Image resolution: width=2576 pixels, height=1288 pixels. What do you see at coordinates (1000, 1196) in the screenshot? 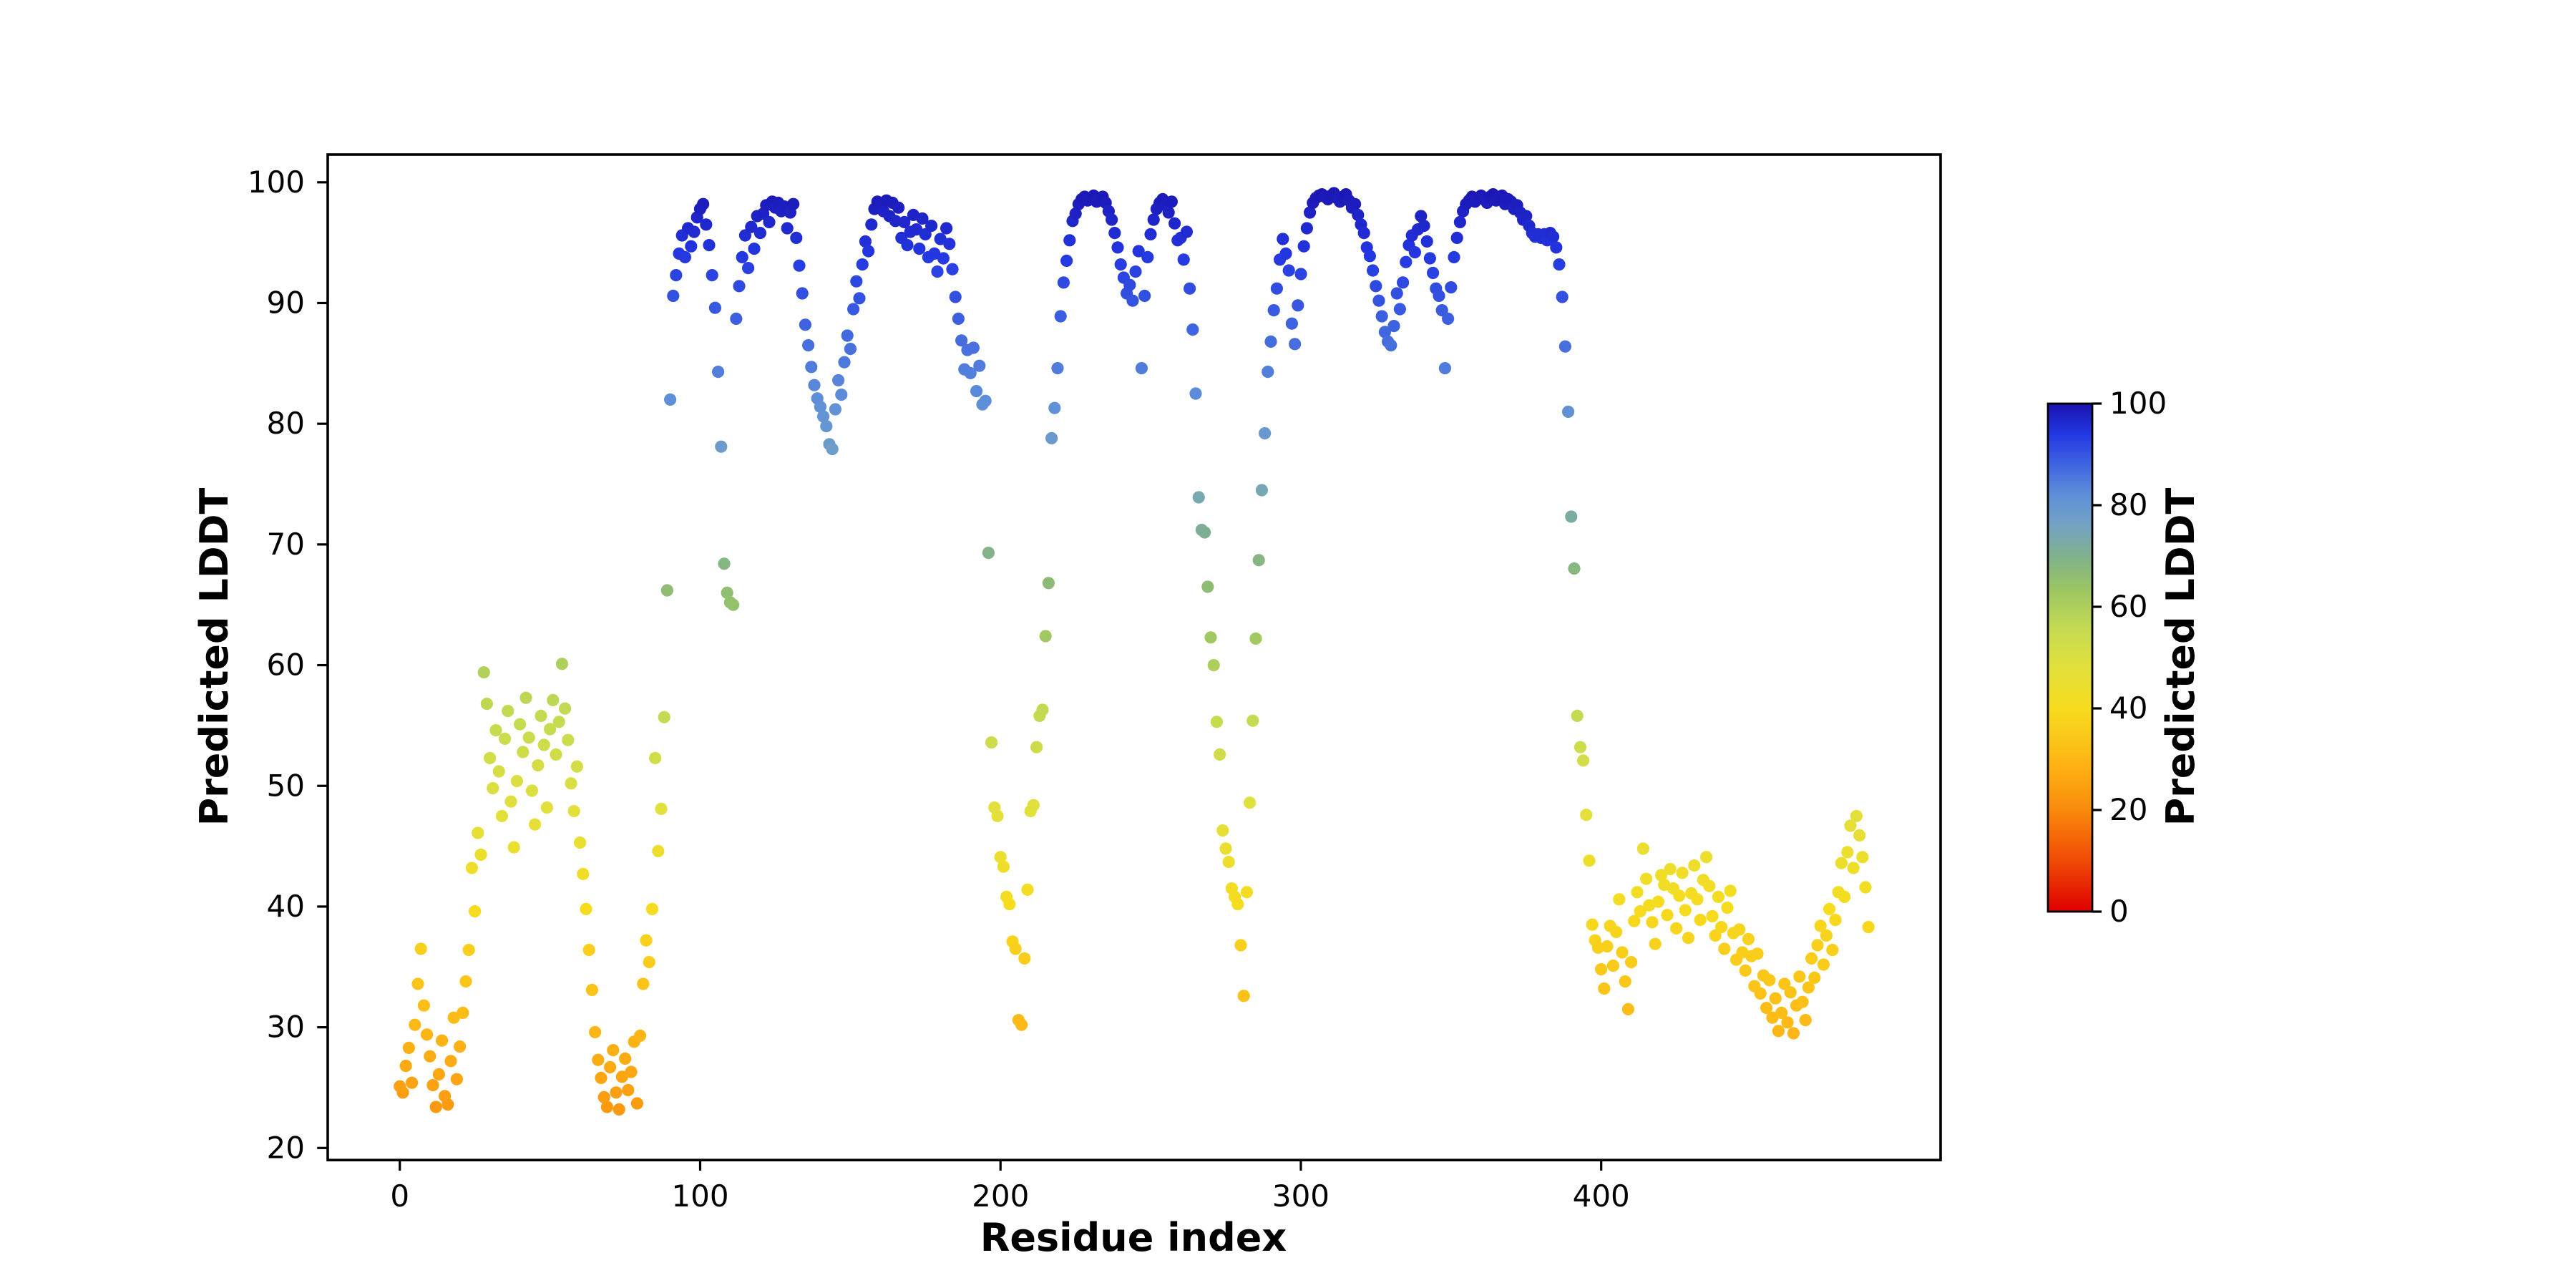
I see `x-tick-label: 200` at bounding box center [1000, 1196].